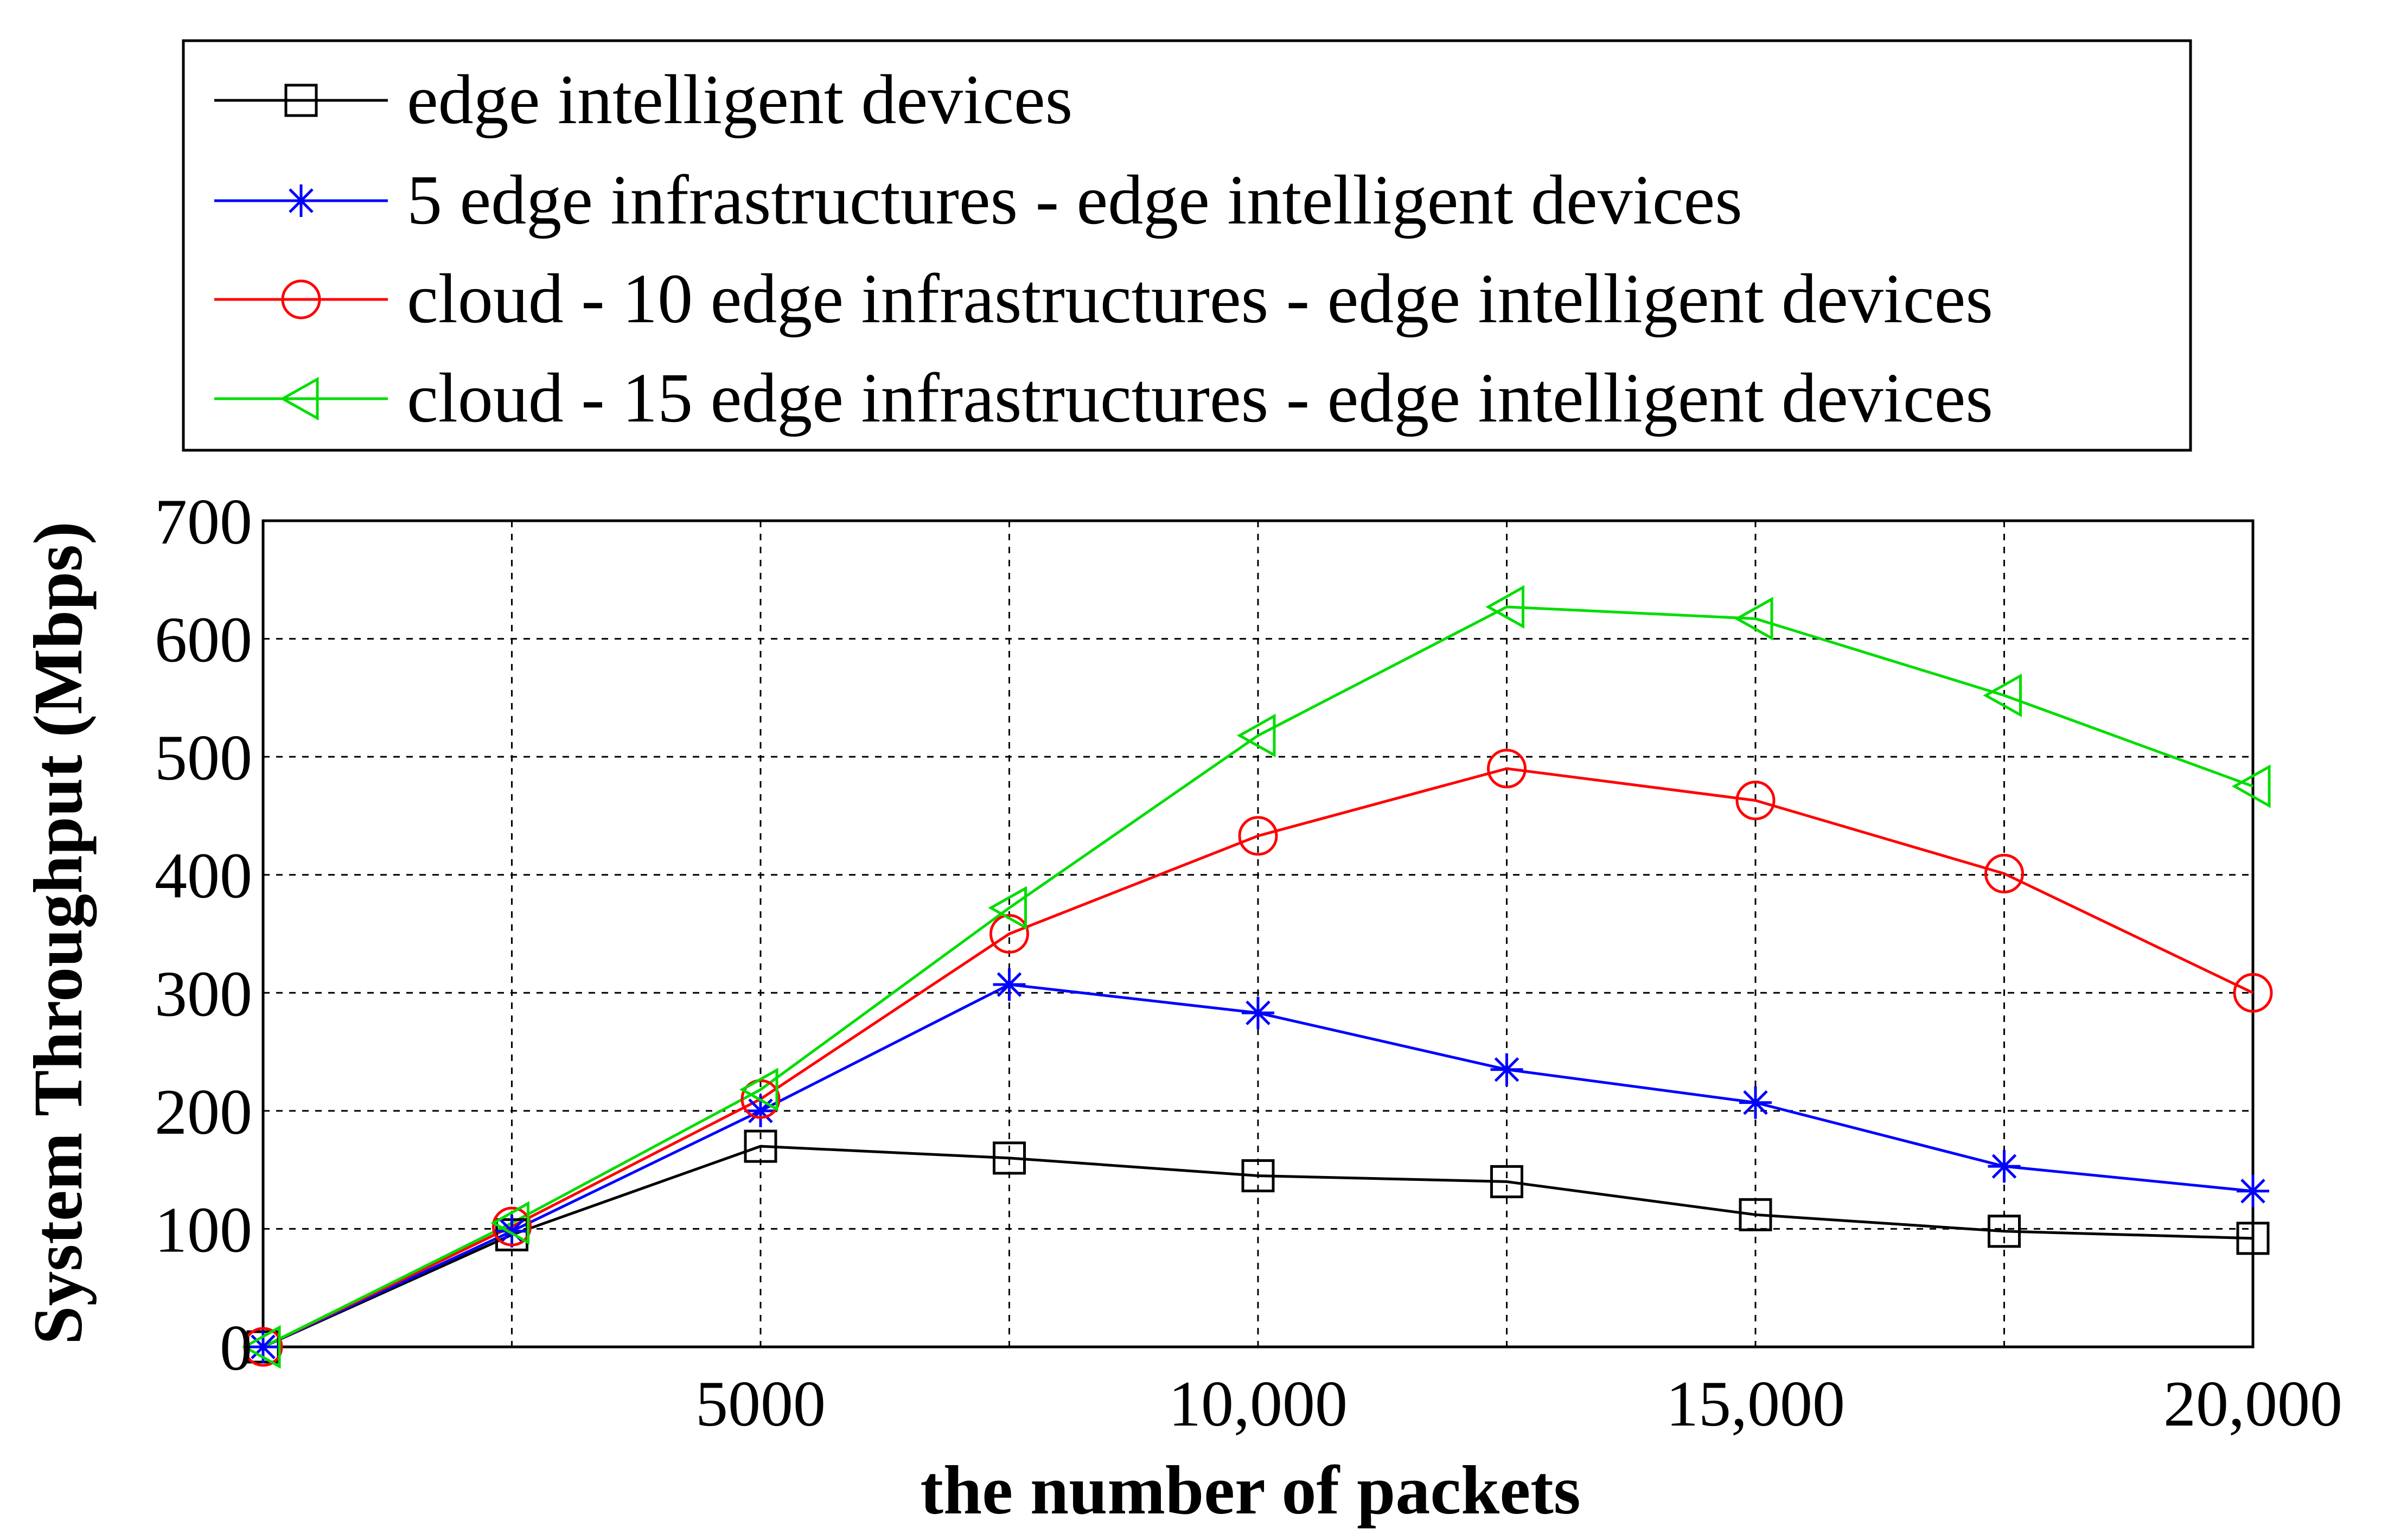 This screenshot has width=2388, height=1540. Describe the element at coordinates (1755, 1404) in the screenshot. I see `x-tick-label: 15,000` at that location.